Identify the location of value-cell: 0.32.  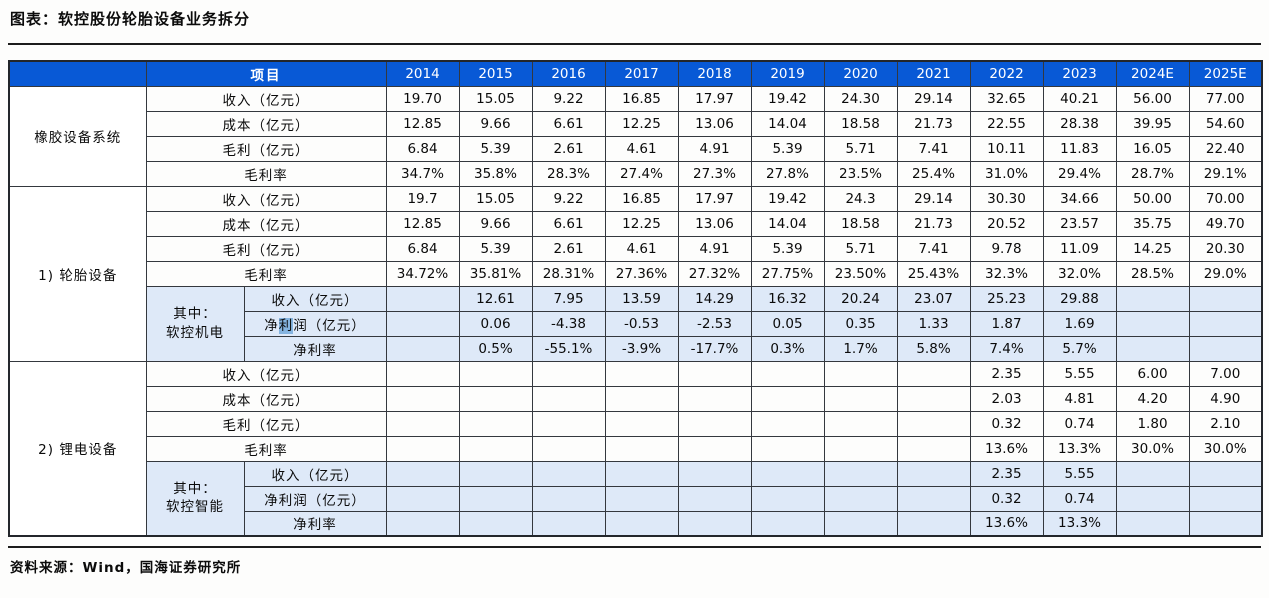
(1006, 498).